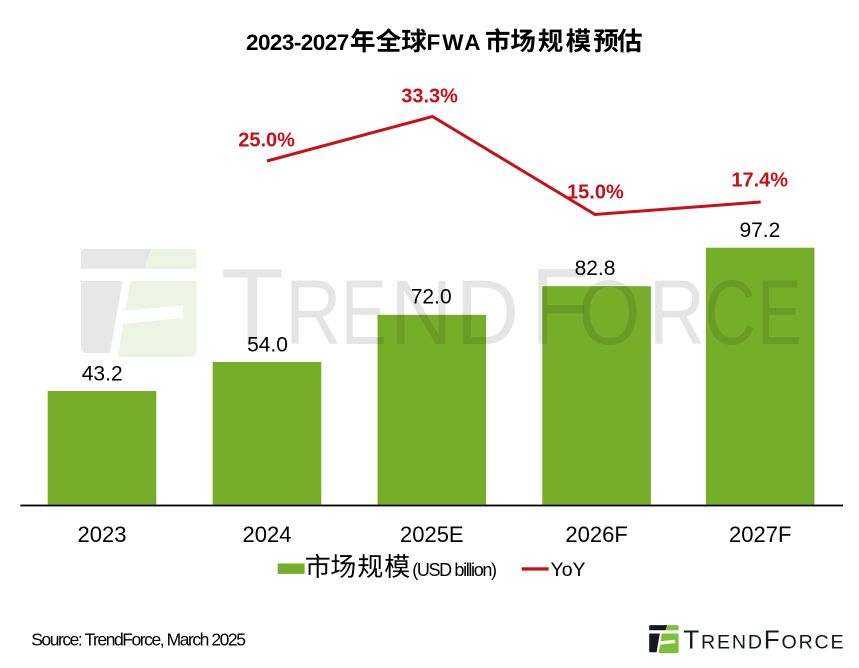  What do you see at coordinates (266, 141) in the screenshot?
I see `svg-text: 25.0%` at bounding box center [266, 141].